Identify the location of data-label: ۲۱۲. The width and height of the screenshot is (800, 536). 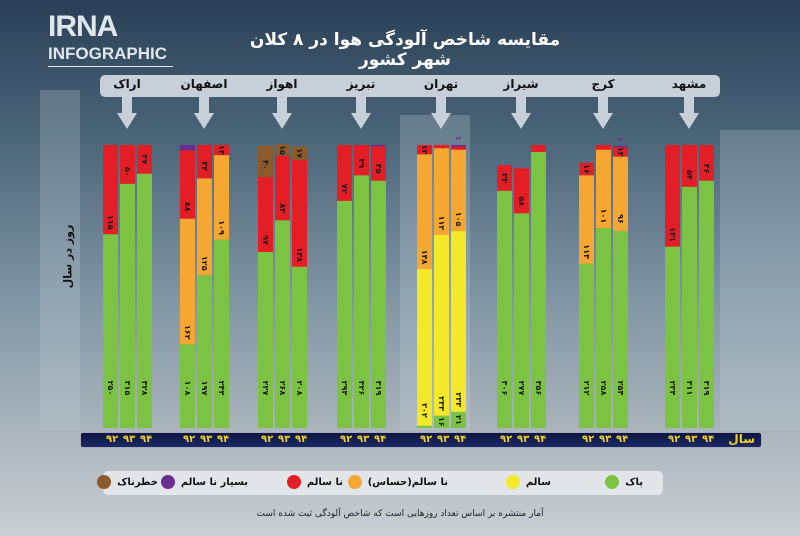
(586, 388).